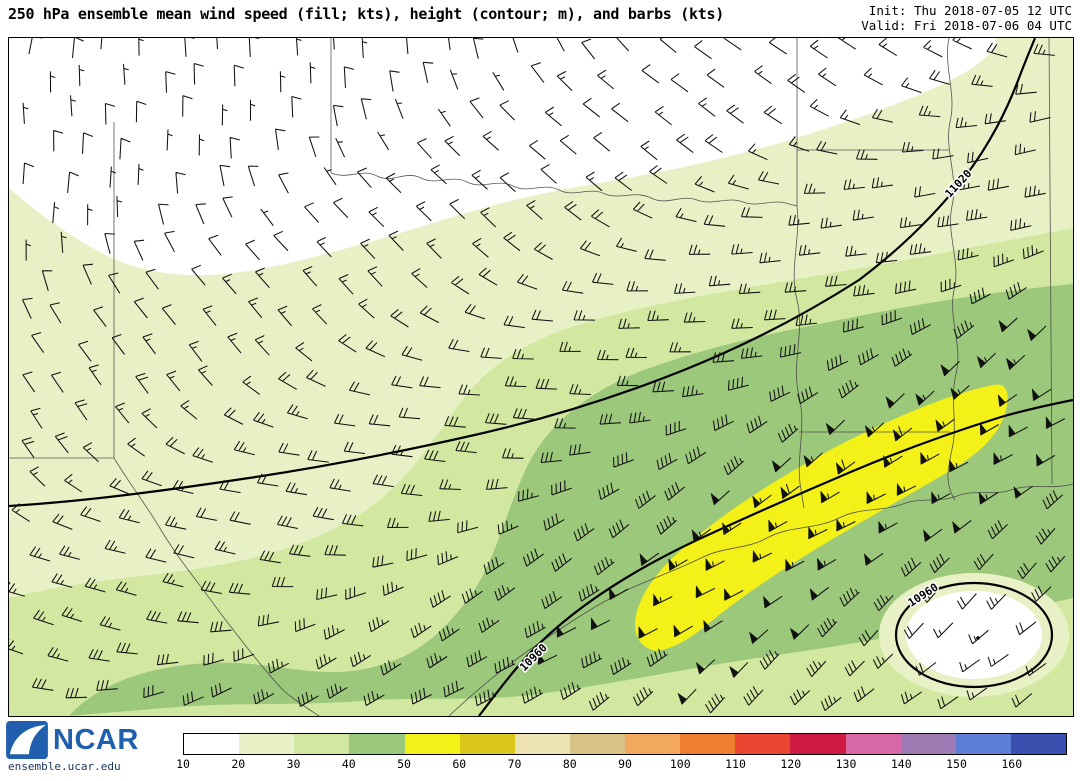 The height and width of the screenshot is (781, 1080). I want to click on colorbar-legend: 10 20 30 40 50 60 70 80 90 100 110 120 130 140 150 160, so click(621, 752).